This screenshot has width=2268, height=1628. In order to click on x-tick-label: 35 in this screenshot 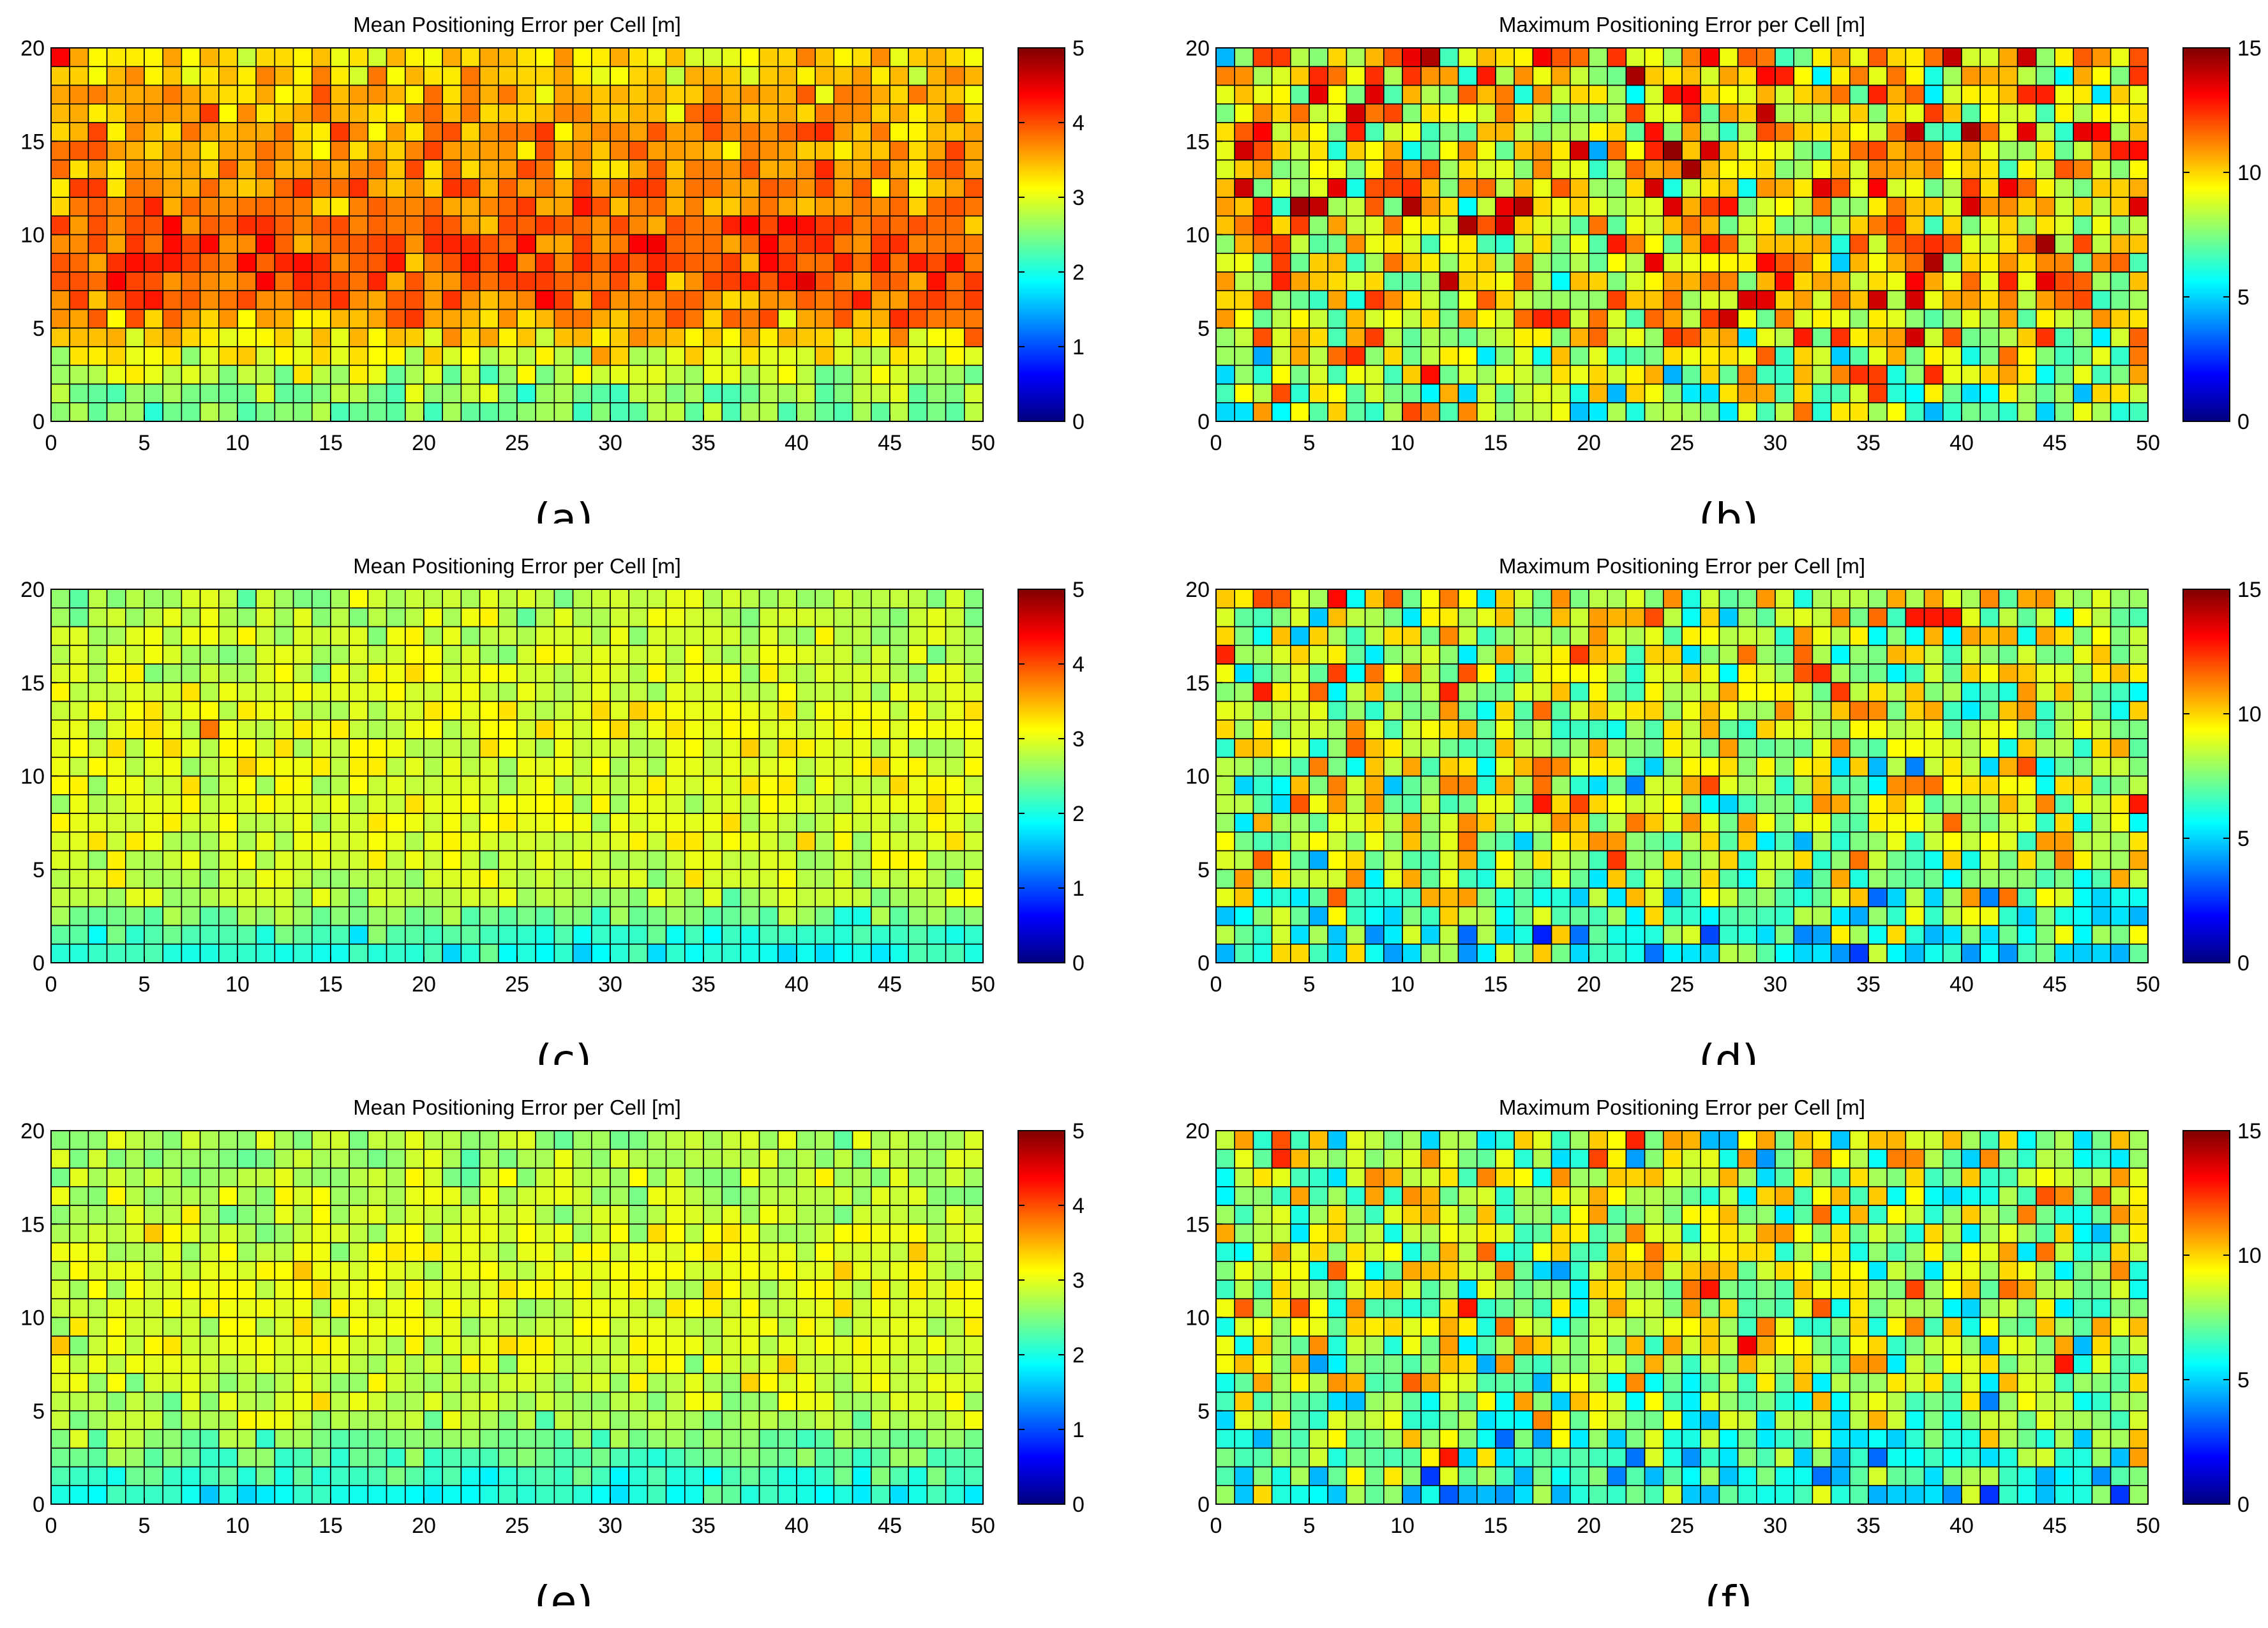, I will do `click(1868, 984)`.